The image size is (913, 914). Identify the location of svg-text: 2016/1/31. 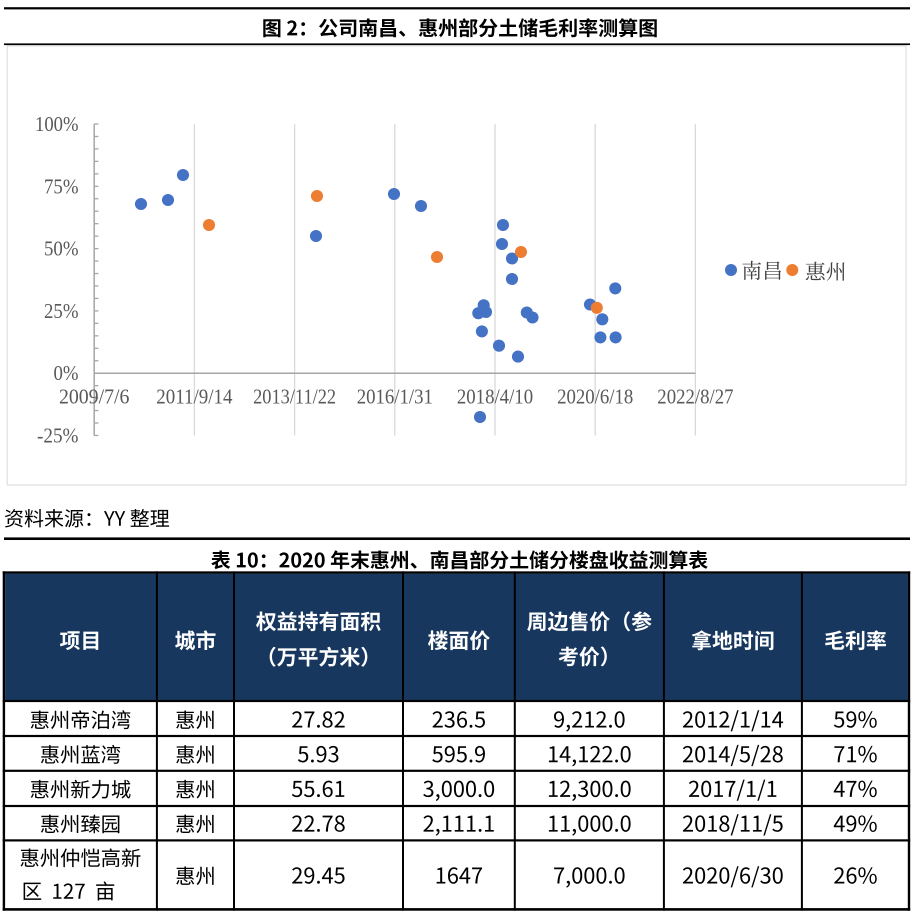
(395, 397).